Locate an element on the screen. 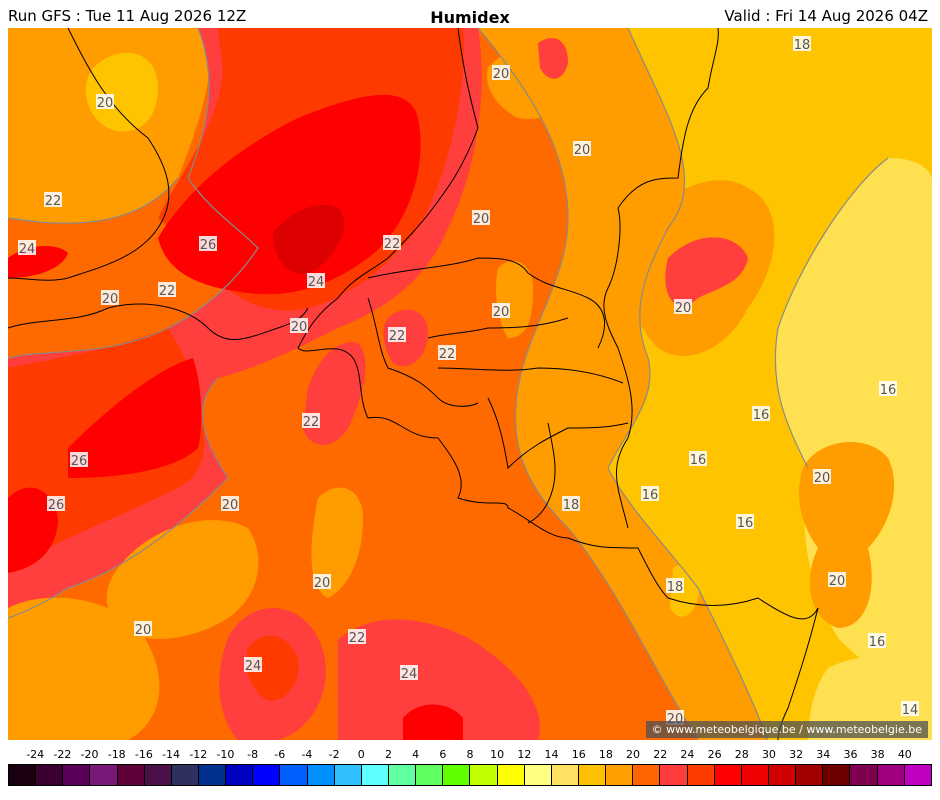 The height and width of the screenshot is (800, 940). legend-label: 4 is located at coordinates (416, 754).